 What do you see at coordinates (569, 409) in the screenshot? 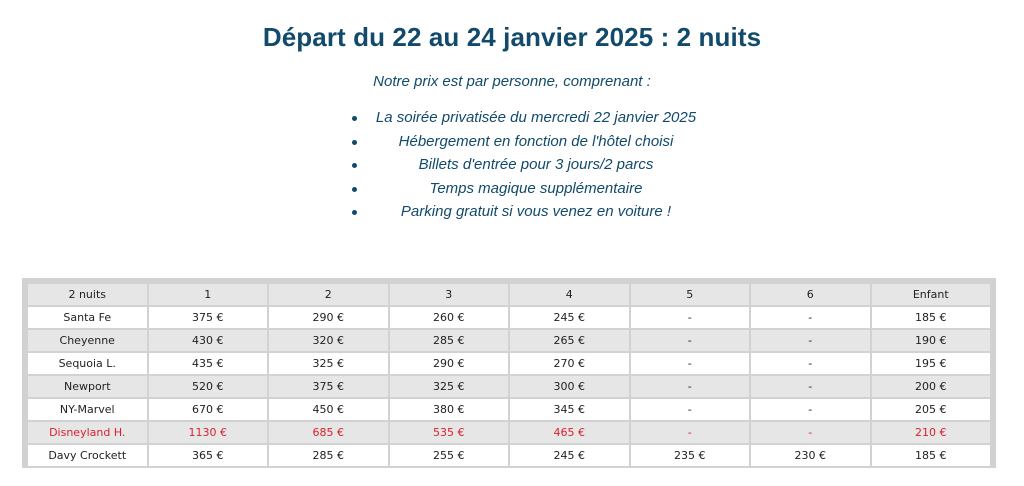
I see `table-cell: 345 €` at bounding box center [569, 409].